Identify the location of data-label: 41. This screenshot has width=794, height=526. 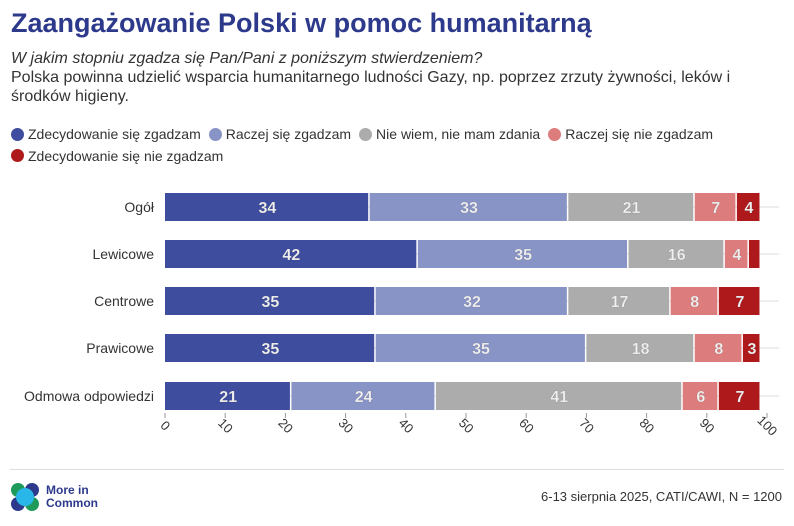
(559, 397).